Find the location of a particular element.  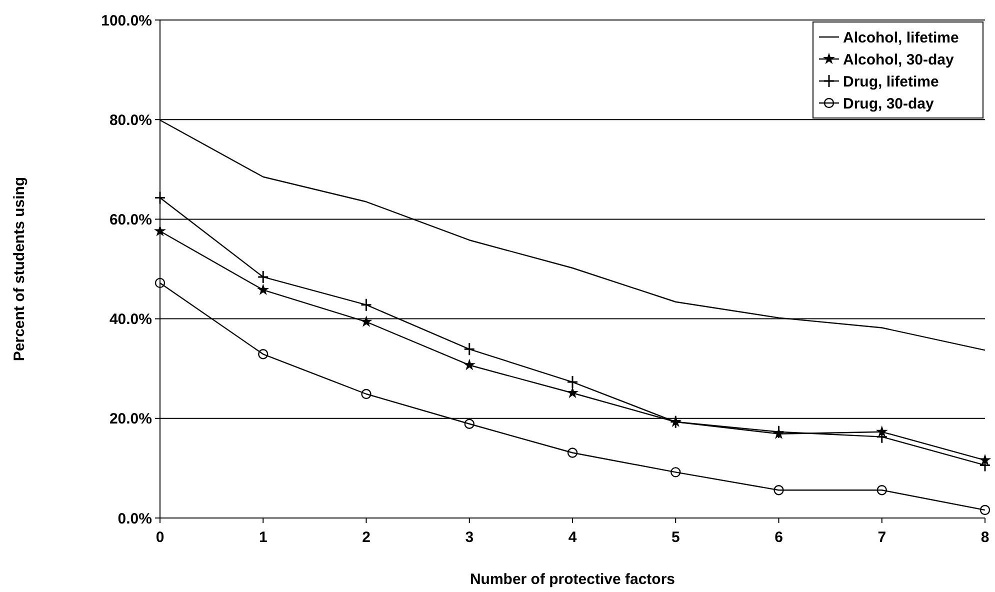

legend-label: Drug, 30-day is located at coordinates (889, 103).